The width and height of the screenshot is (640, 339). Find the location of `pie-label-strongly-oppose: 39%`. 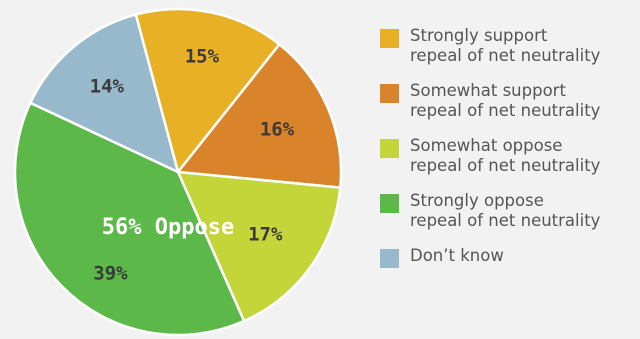

pie-label-strongly-oppose: 39% is located at coordinates (110, 274).